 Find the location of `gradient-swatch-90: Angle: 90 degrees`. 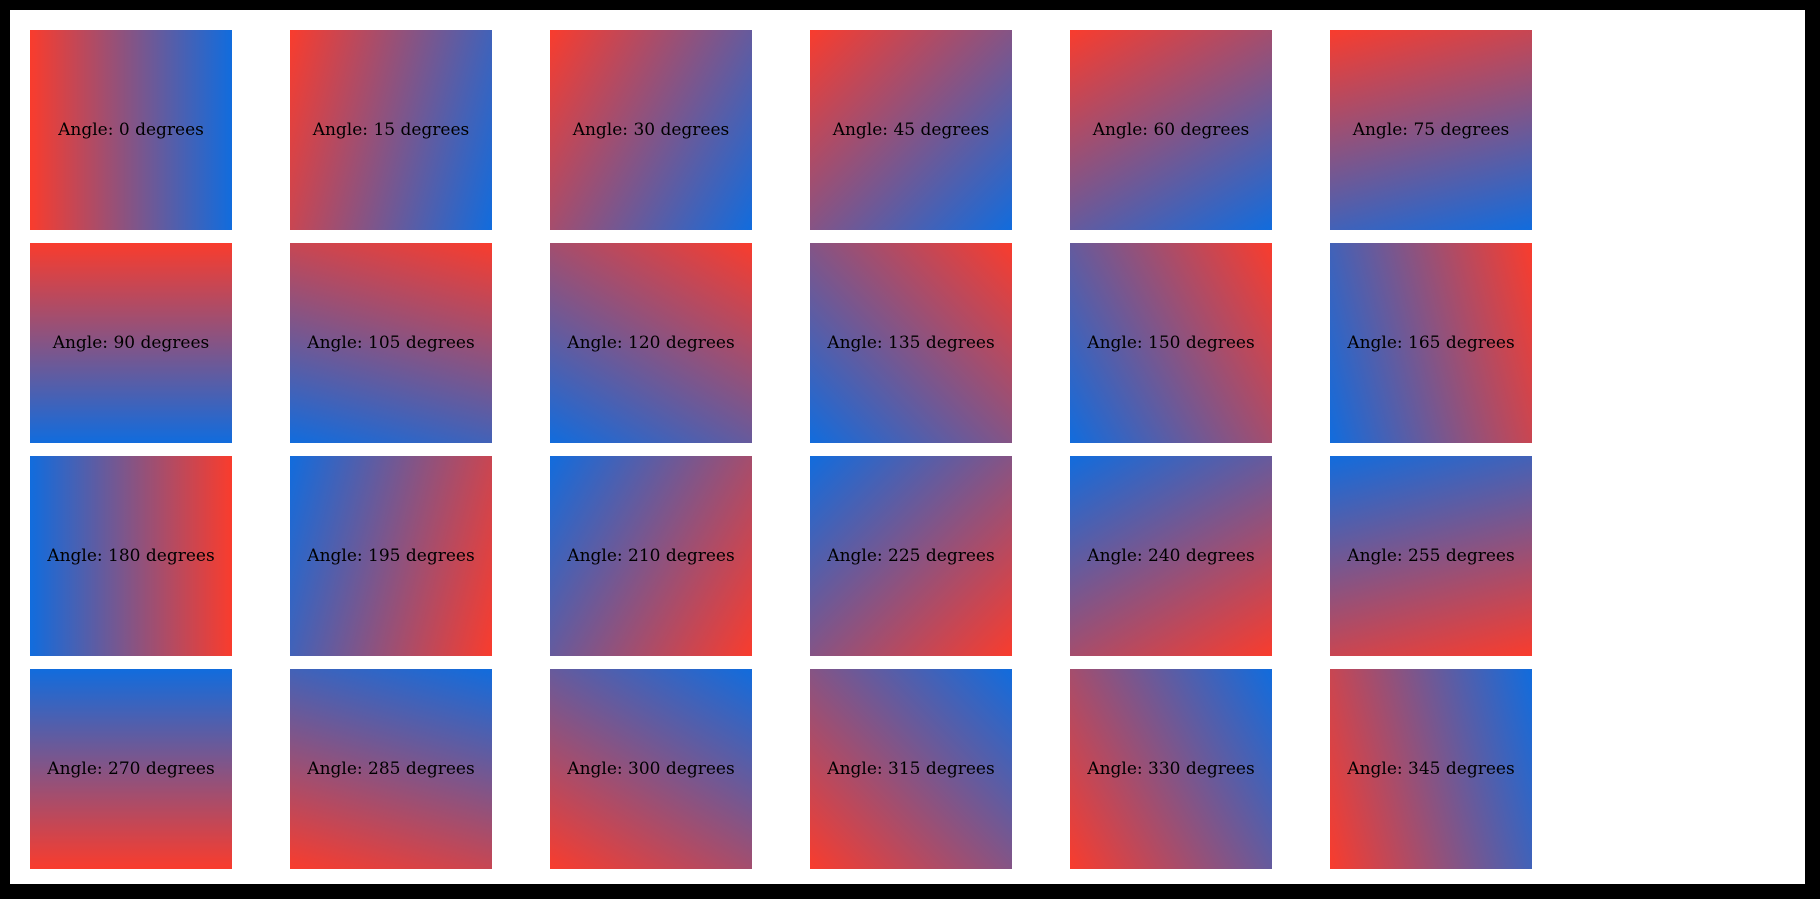

gradient-swatch-90: Angle: 90 degrees is located at coordinates (131, 343).